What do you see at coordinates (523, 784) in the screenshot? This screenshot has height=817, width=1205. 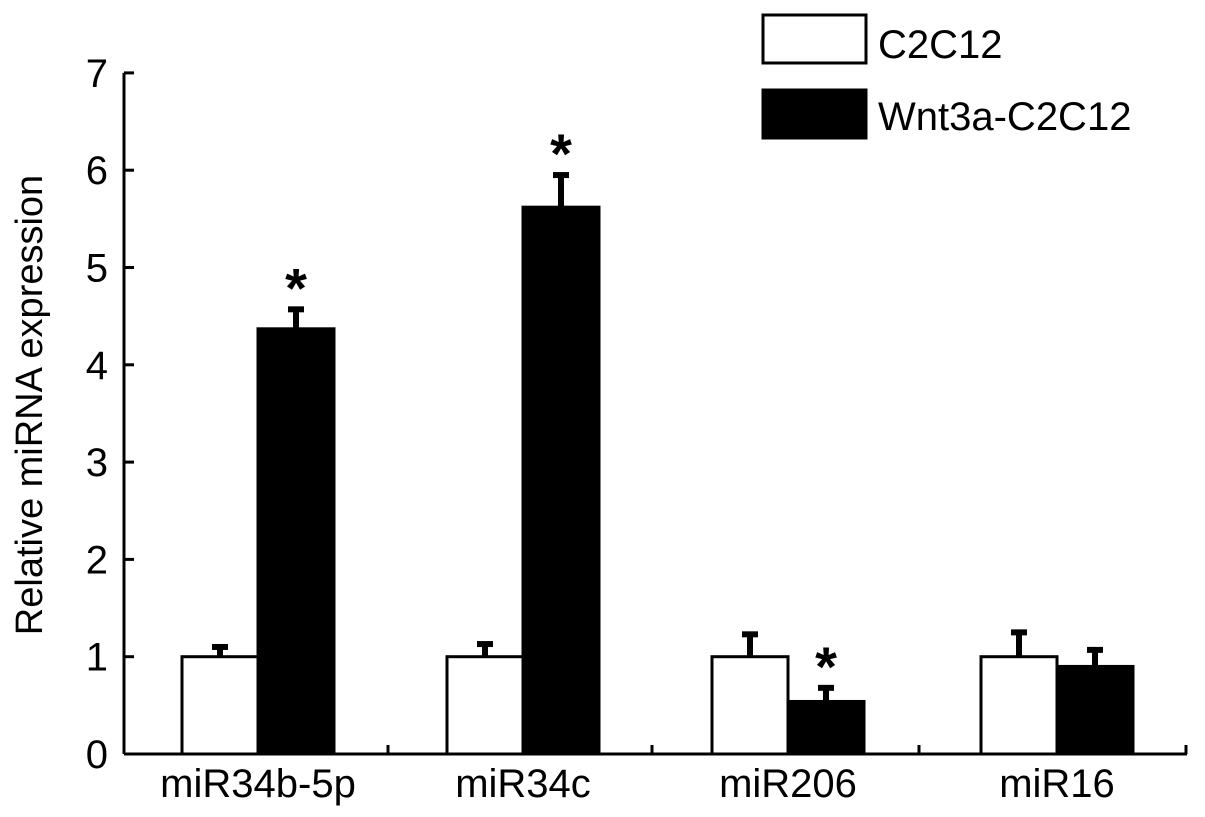 I see `x-tick-label: miR34c` at bounding box center [523, 784].